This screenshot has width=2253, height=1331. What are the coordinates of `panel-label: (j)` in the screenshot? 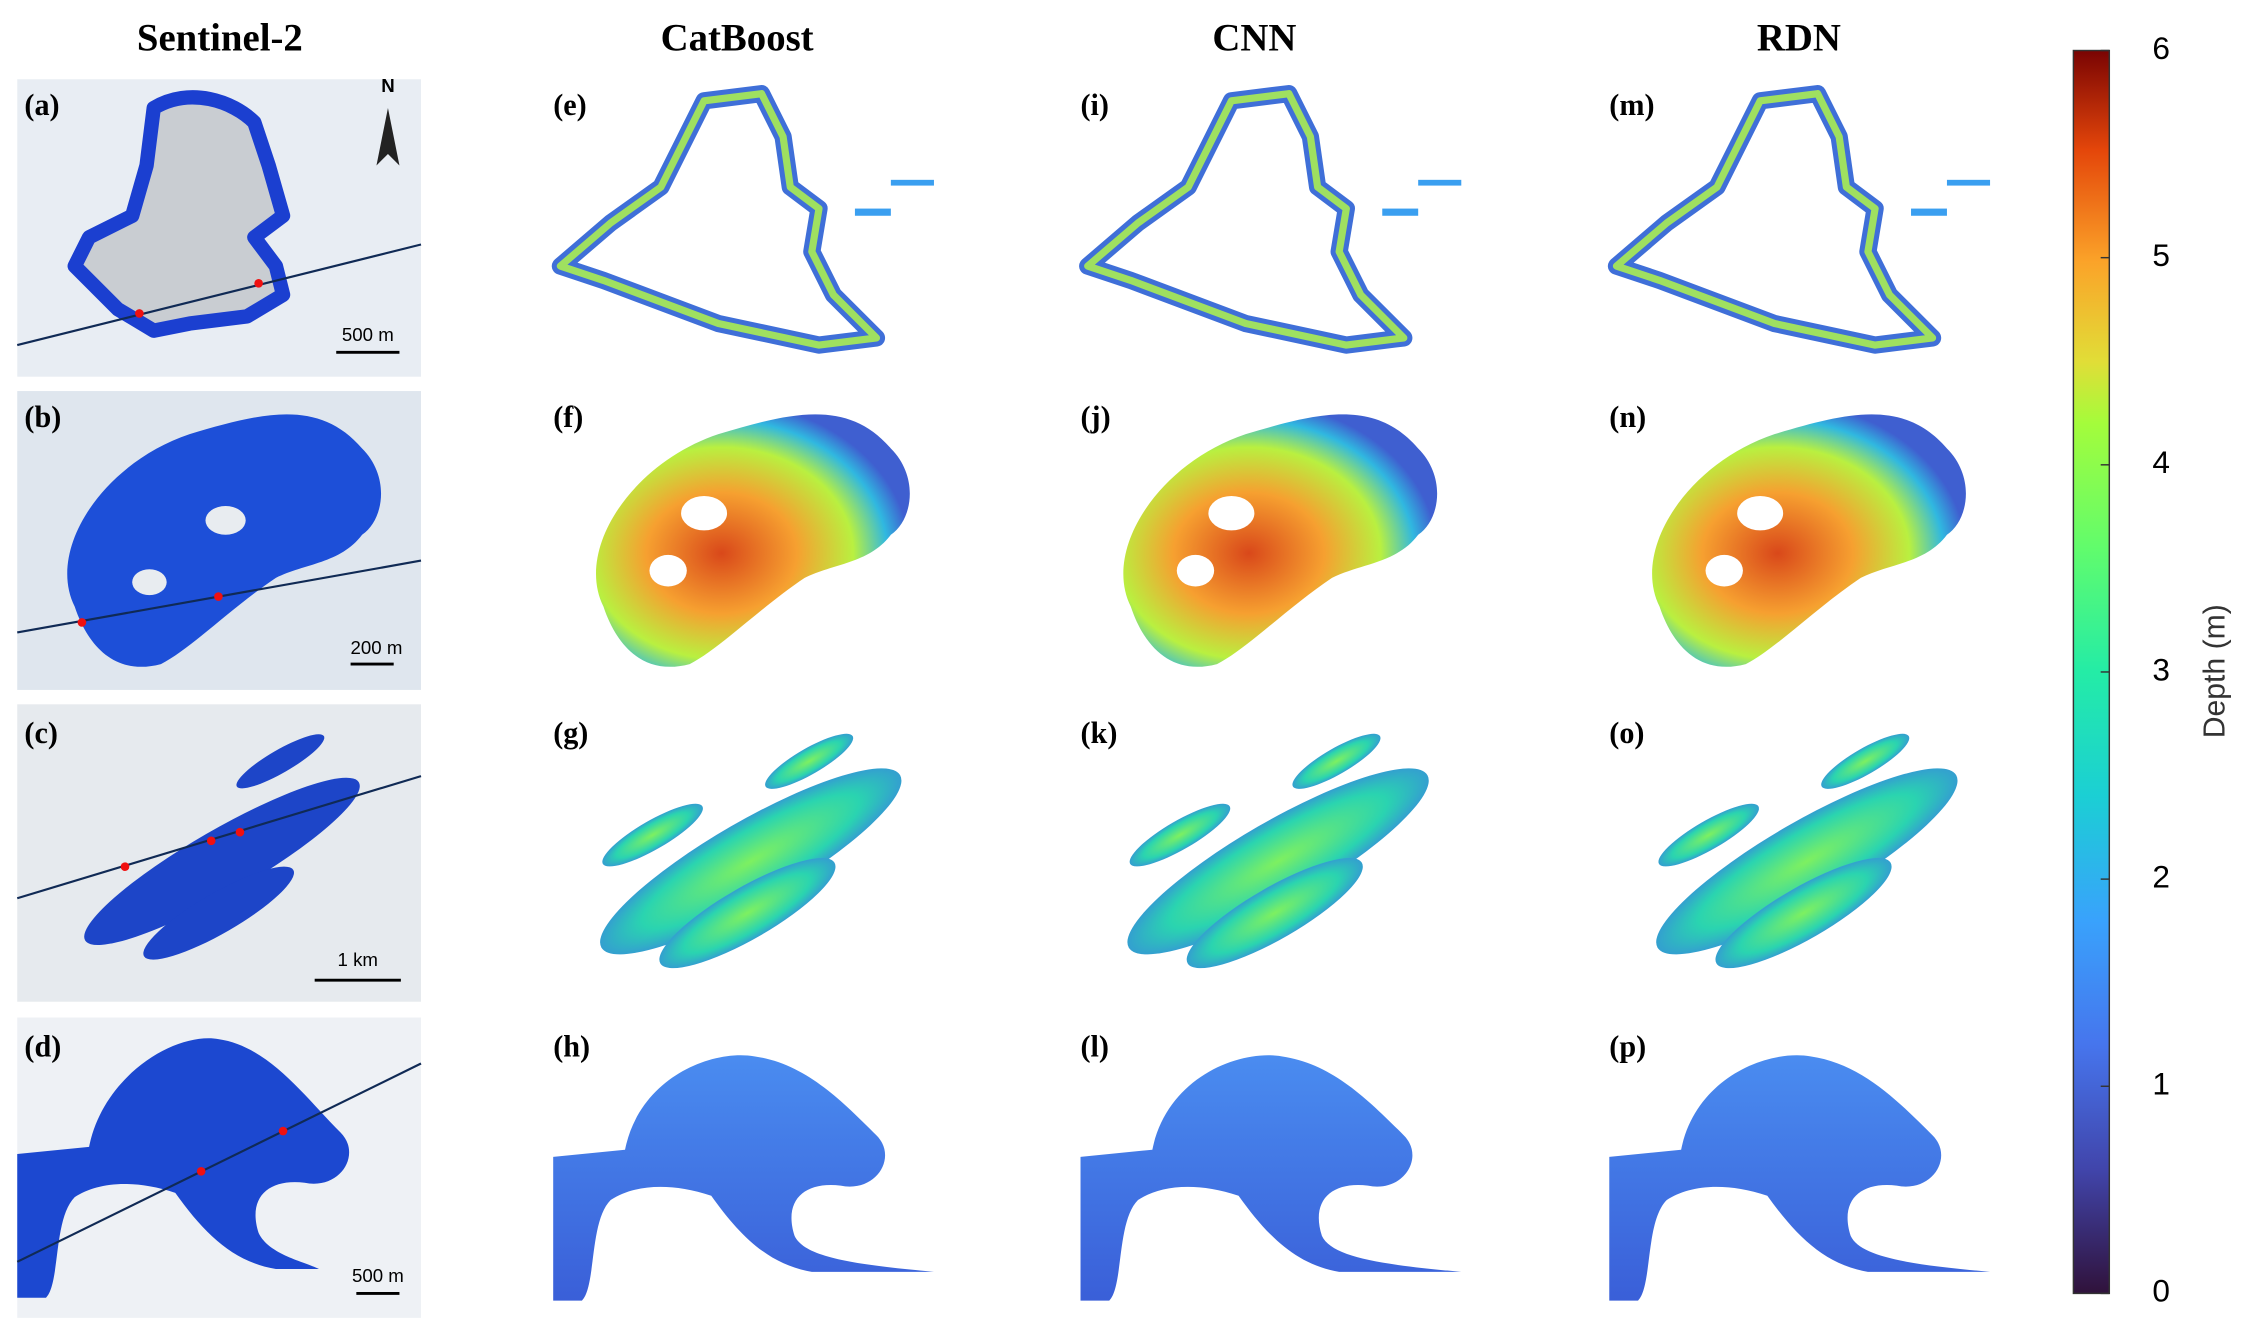 It's located at (1096, 417).